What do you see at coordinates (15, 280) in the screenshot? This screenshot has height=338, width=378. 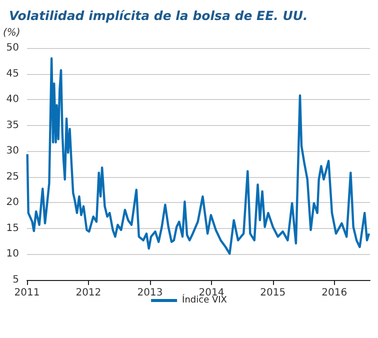 I see `y-tick-label: 5` at bounding box center [15, 280].